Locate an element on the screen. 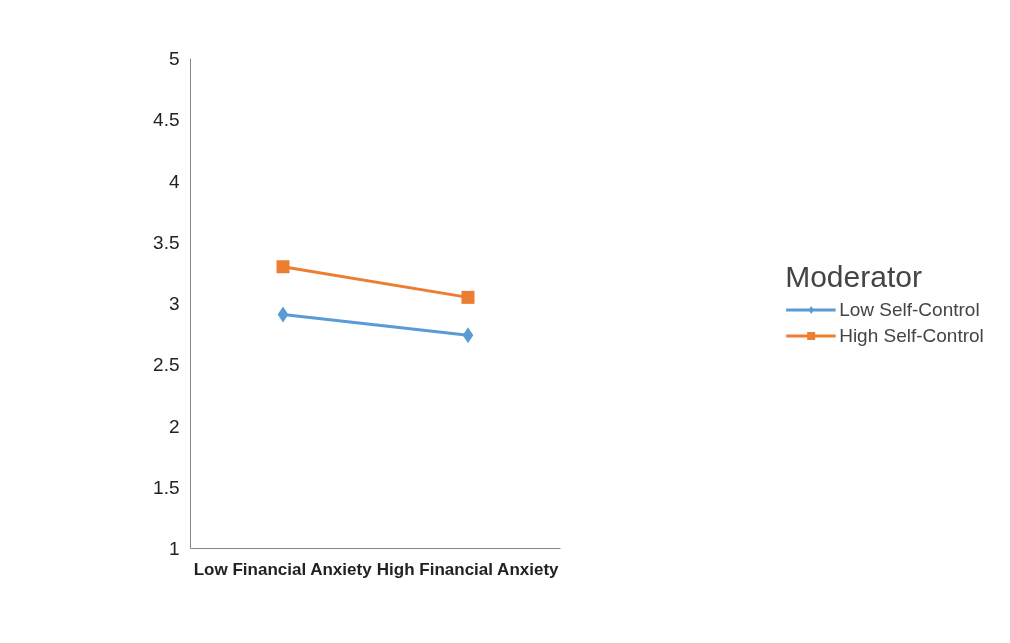 The height and width of the screenshot is (643, 1010). y-tick-label: 1 is located at coordinates (174, 548).